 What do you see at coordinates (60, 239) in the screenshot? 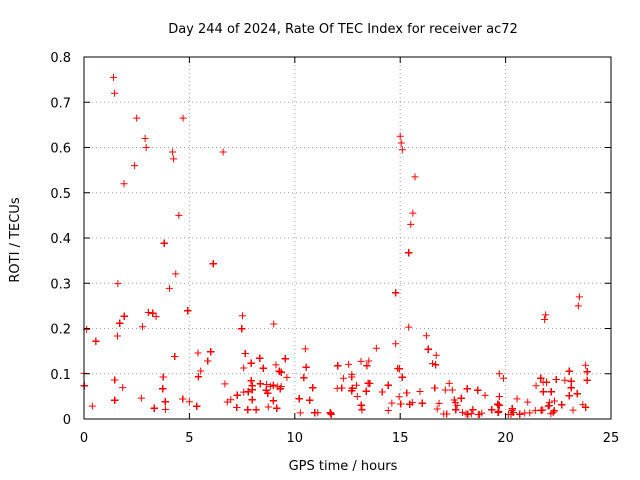
I see `y-tick-label: 0.4` at bounding box center [60, 239].